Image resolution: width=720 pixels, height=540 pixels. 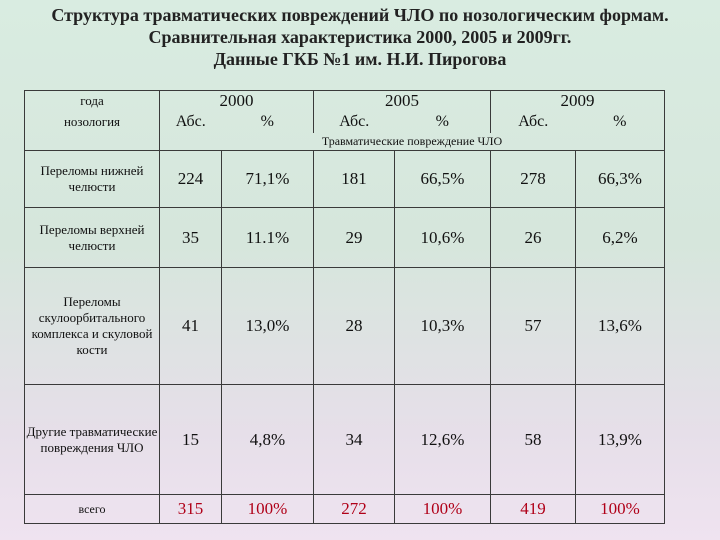 I want to click on cell-pct-2000: 4,8%, so click(x=267, y=439).